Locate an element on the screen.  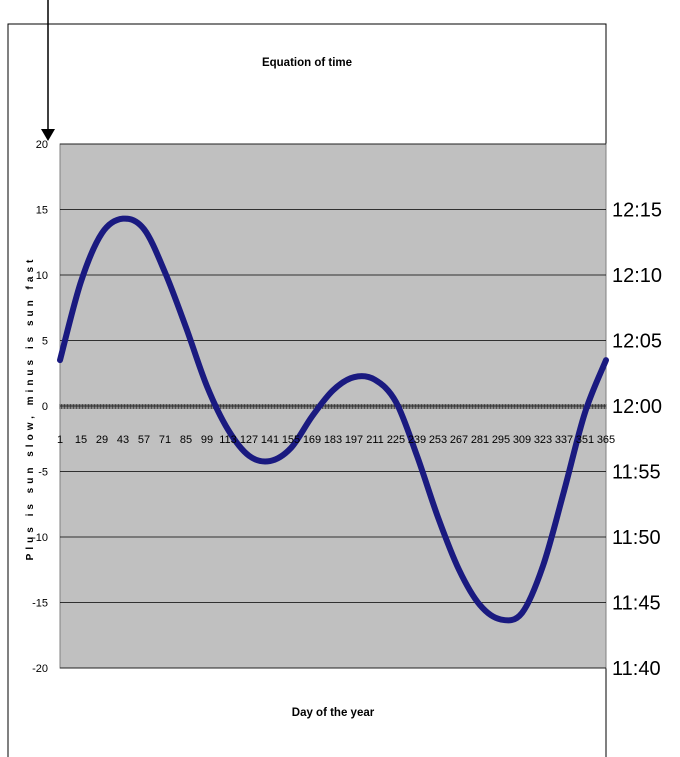
x-tick-label: 99 is located at coordinates (207, 440).